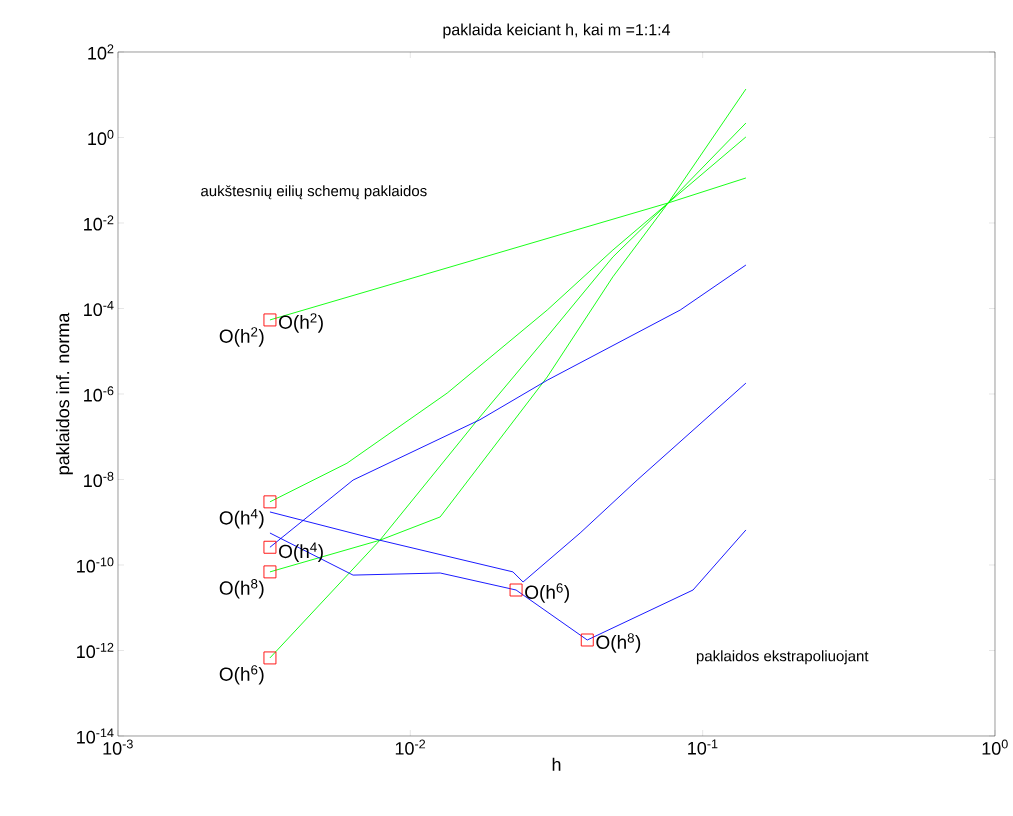 This screenshot has width=1013, height=816. I want to click on y-tick-label: 10$^{2}$, so click(101, 52).